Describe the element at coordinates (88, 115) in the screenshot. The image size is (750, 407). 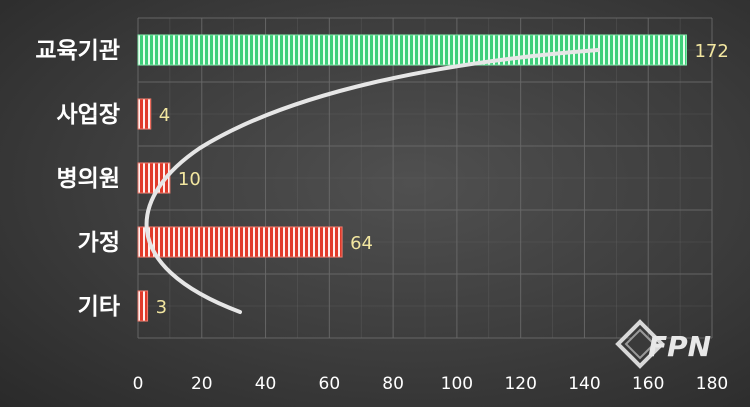
I see `category-label: 사업장` at that location.